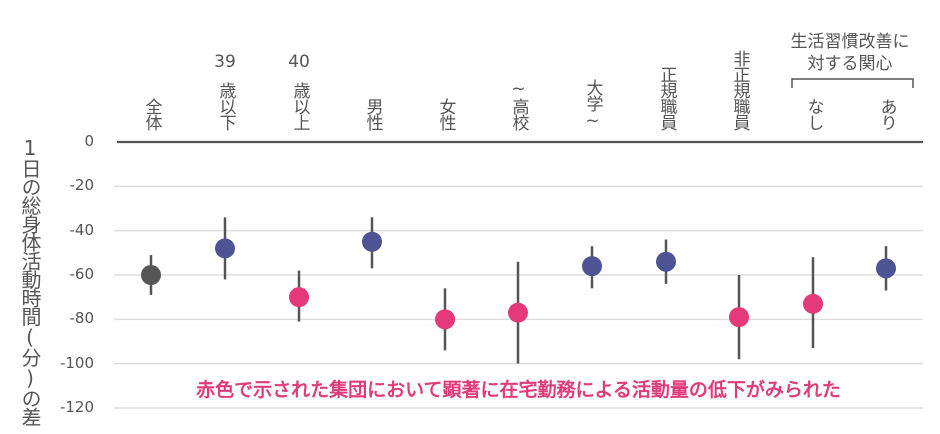 This screenshot has height=434, width=940. I want to click on category-label-number: 39, so click(225, 62).